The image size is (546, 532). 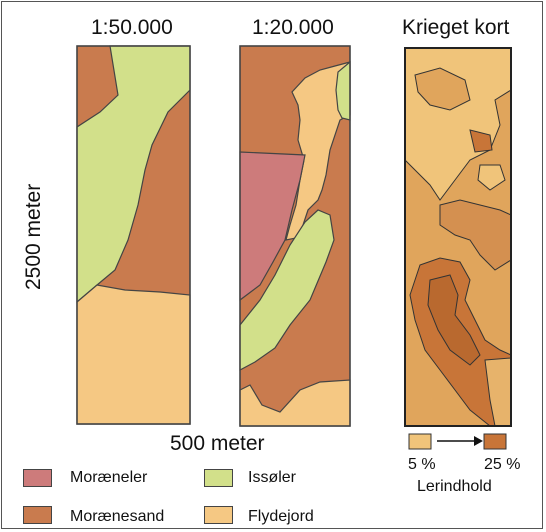 What do you see at coordinates (478, 441) in the screenshot?
I see `clay-arrow-head` at bounding box center [478, 441].